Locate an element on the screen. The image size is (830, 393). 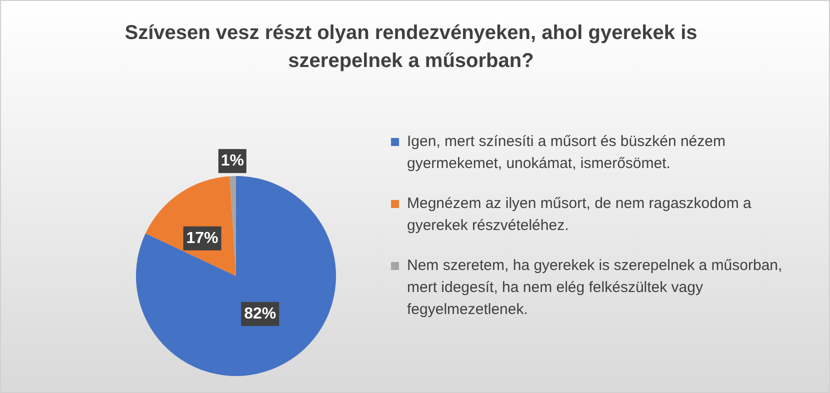
data-label: 1% is located at coordinates (232, 161).